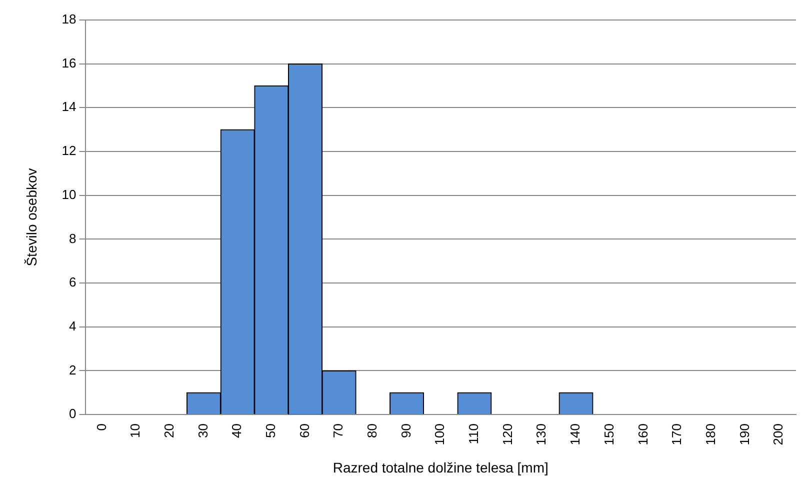 The image size is (808, 491). Describe the element at coordinates (31, 217) in the screenshot. I see `y-axis-title: Število osebkov` at that location.